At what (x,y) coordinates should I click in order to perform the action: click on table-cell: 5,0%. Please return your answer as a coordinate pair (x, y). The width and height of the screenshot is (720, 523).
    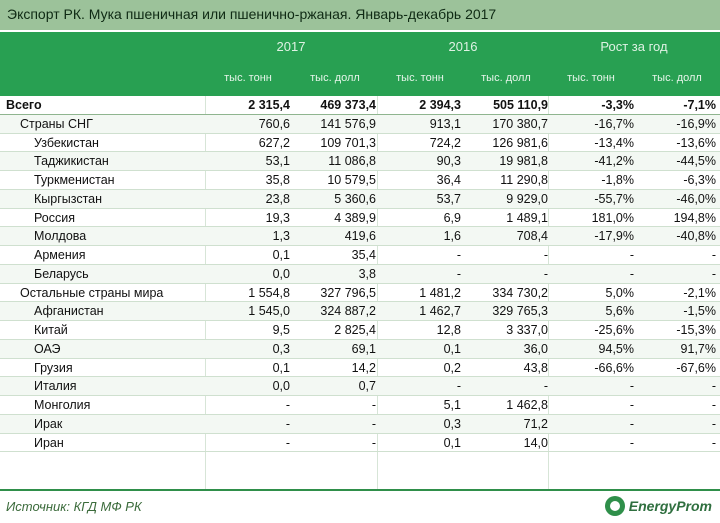
    Looking at the image, I should click on (620, 292).